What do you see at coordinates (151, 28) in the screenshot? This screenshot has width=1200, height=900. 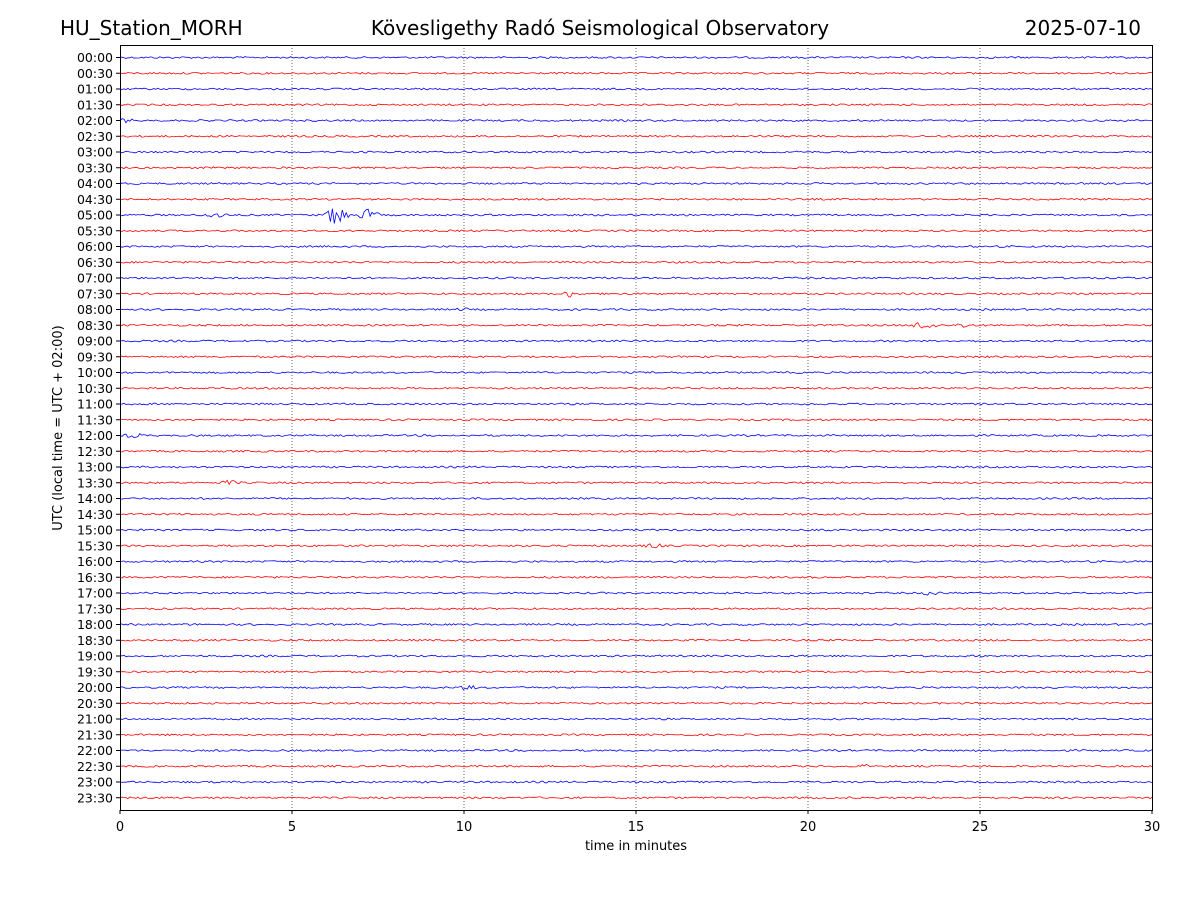 I see `station-name: HU_Station_MORH` at bounding box center [151, 28].